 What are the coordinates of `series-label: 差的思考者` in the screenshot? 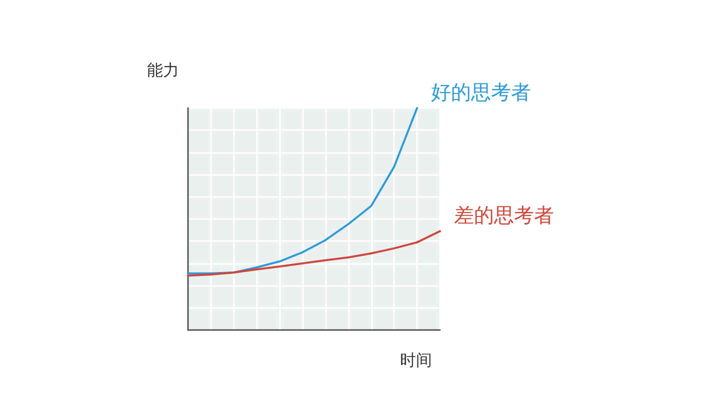 It's located at (504, 215).